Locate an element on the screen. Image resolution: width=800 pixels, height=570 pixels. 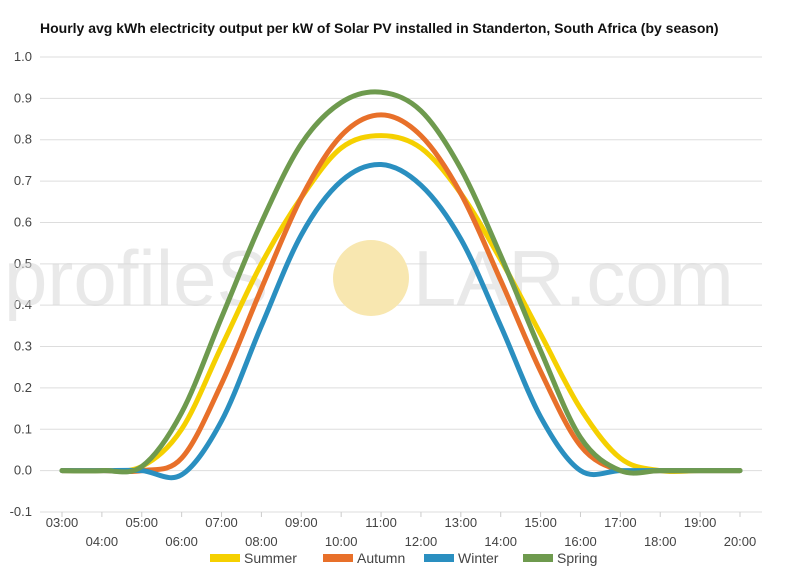
x-tick-label: 11:00 is located at coordinates (381, 522).